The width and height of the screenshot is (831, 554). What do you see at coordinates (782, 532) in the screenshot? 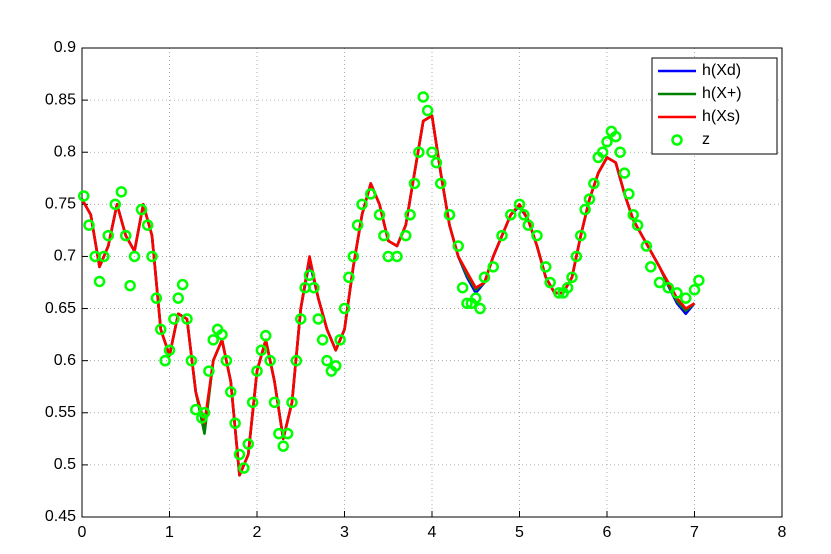
I see `x-tick-label: 8` at bounding box center [782, 532].